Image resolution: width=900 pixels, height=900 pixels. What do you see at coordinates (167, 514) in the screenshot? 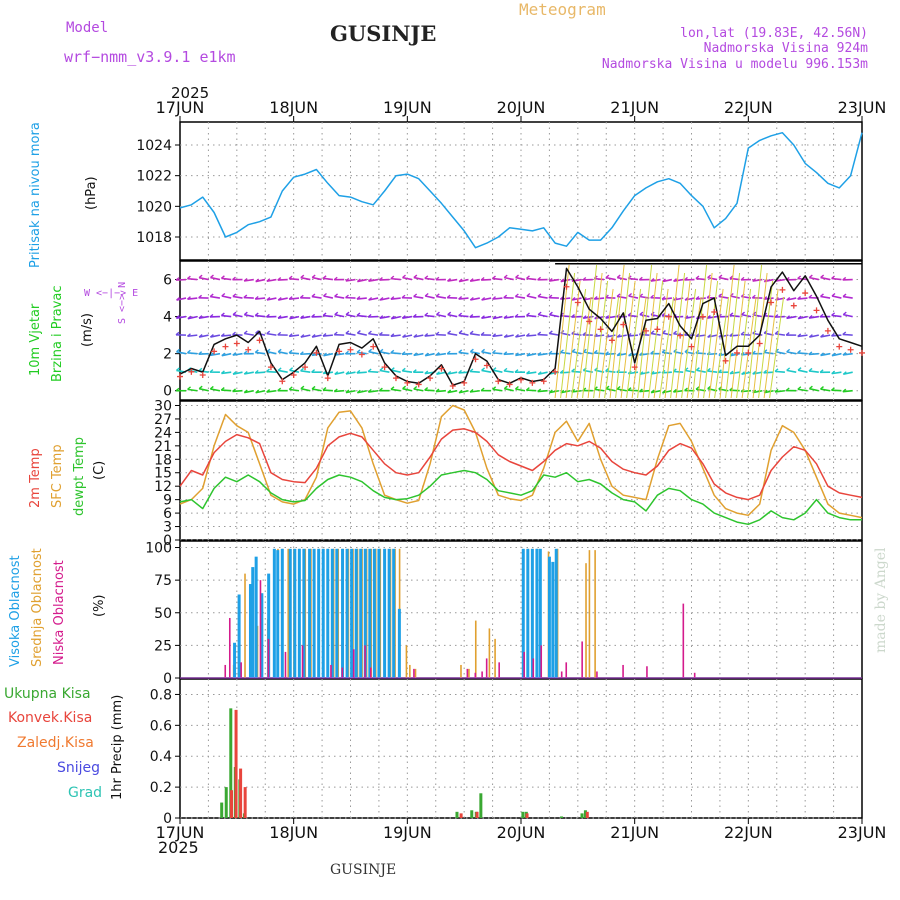
I see `temp-ytick-label: 6` at bounding box center [167, 514].